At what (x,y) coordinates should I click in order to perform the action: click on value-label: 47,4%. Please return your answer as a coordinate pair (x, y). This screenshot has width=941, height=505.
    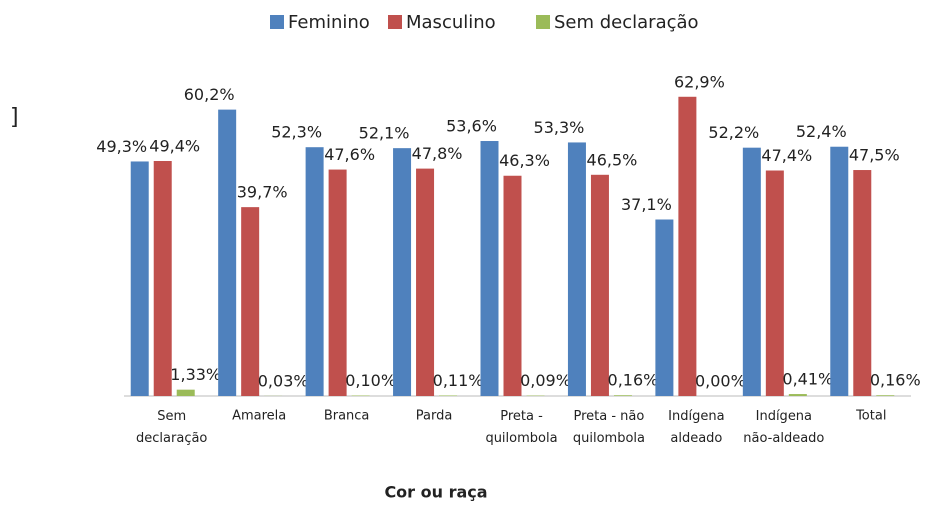
    Looking at the image, I should click on (786, 155).